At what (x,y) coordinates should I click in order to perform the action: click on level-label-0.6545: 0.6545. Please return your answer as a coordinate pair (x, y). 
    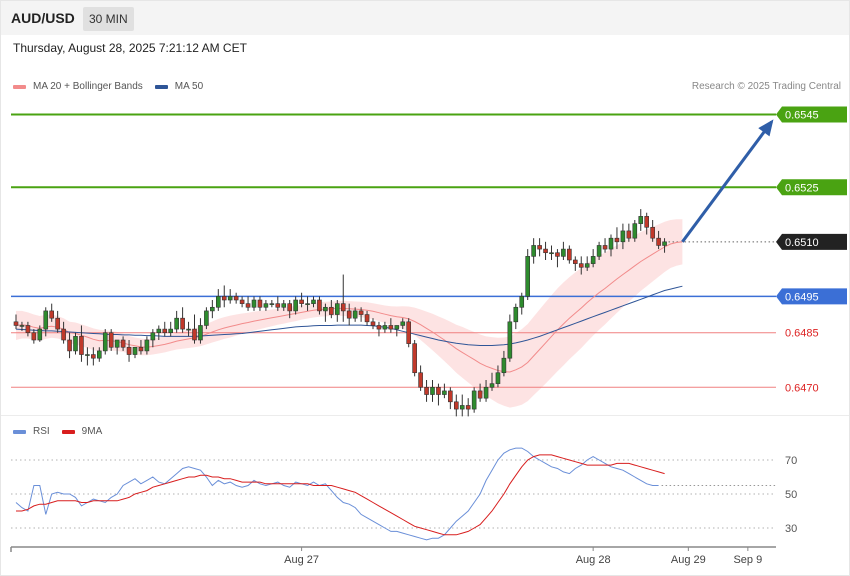
    Looking at the image, I should click on (802, 116).